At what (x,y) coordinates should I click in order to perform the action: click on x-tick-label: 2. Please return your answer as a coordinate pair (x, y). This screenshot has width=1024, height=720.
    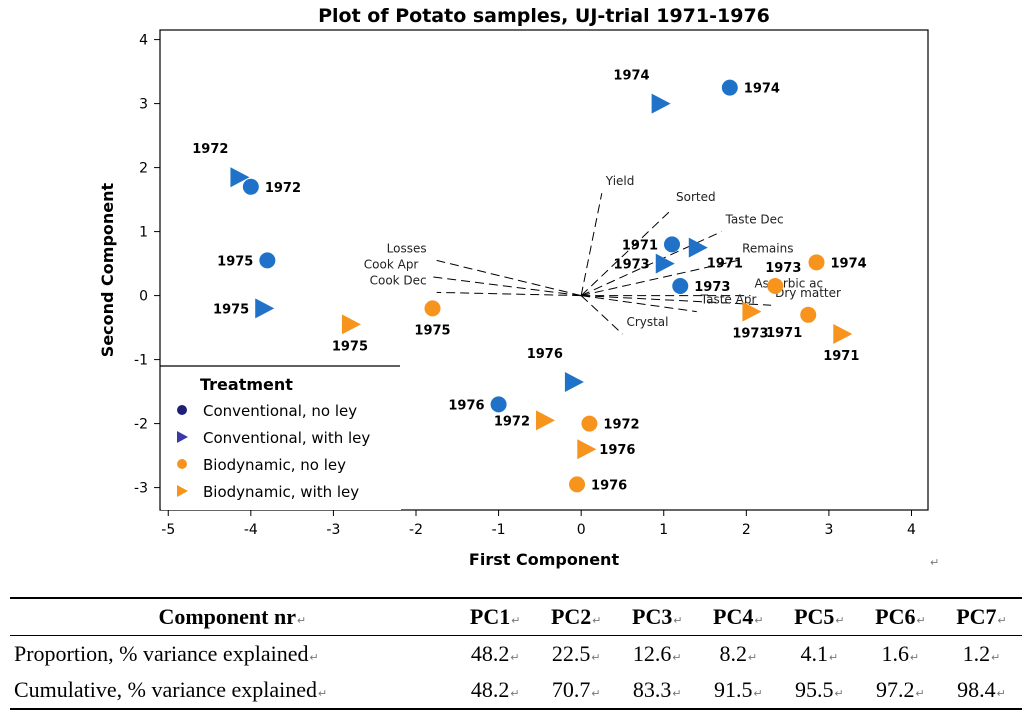
    Looking at the image, I should click on (746, 530).